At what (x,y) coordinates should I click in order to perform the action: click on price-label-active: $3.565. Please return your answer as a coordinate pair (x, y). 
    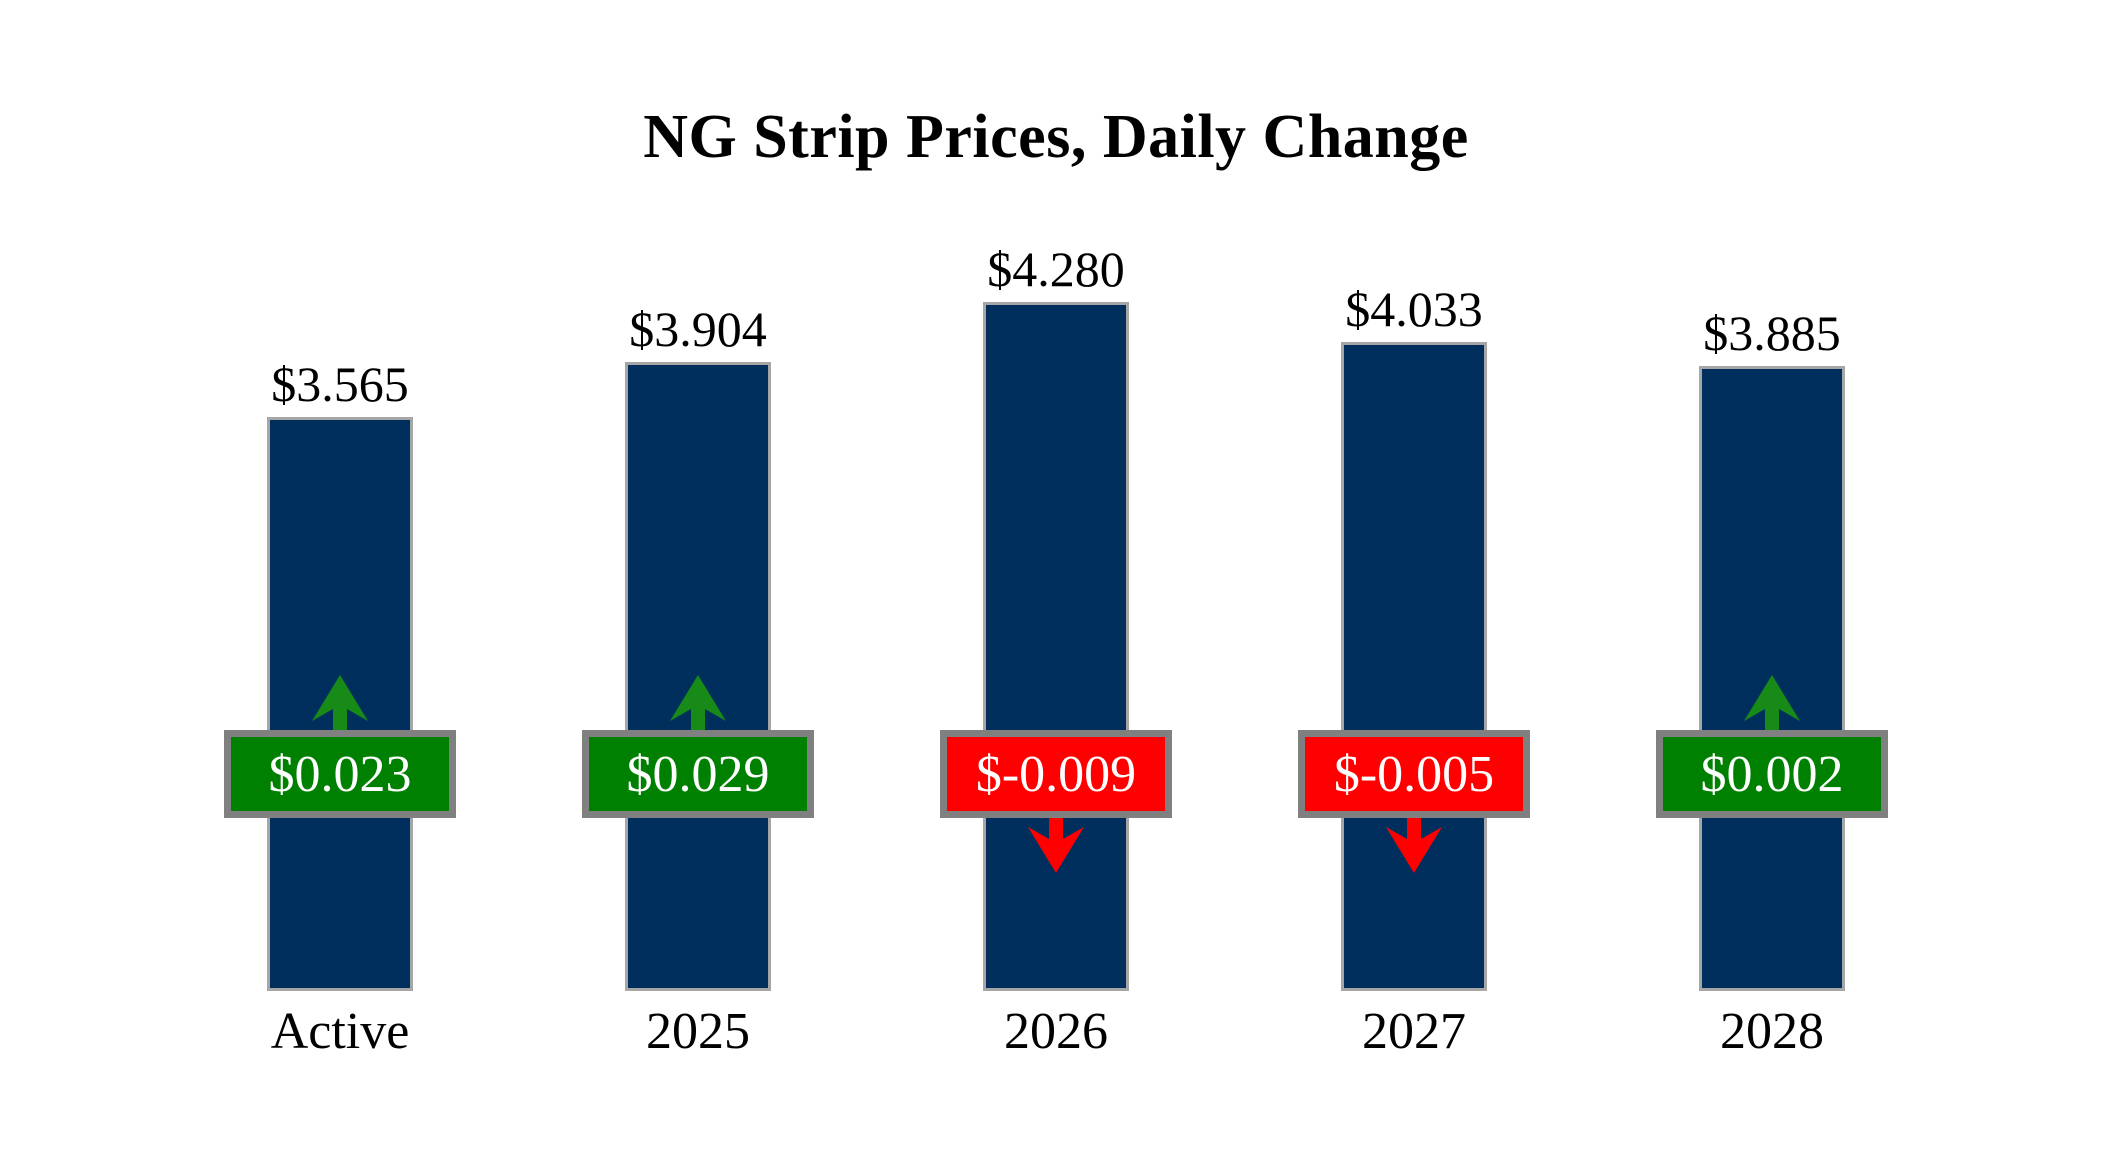
    Looking at the image, I should click on (340, 384).